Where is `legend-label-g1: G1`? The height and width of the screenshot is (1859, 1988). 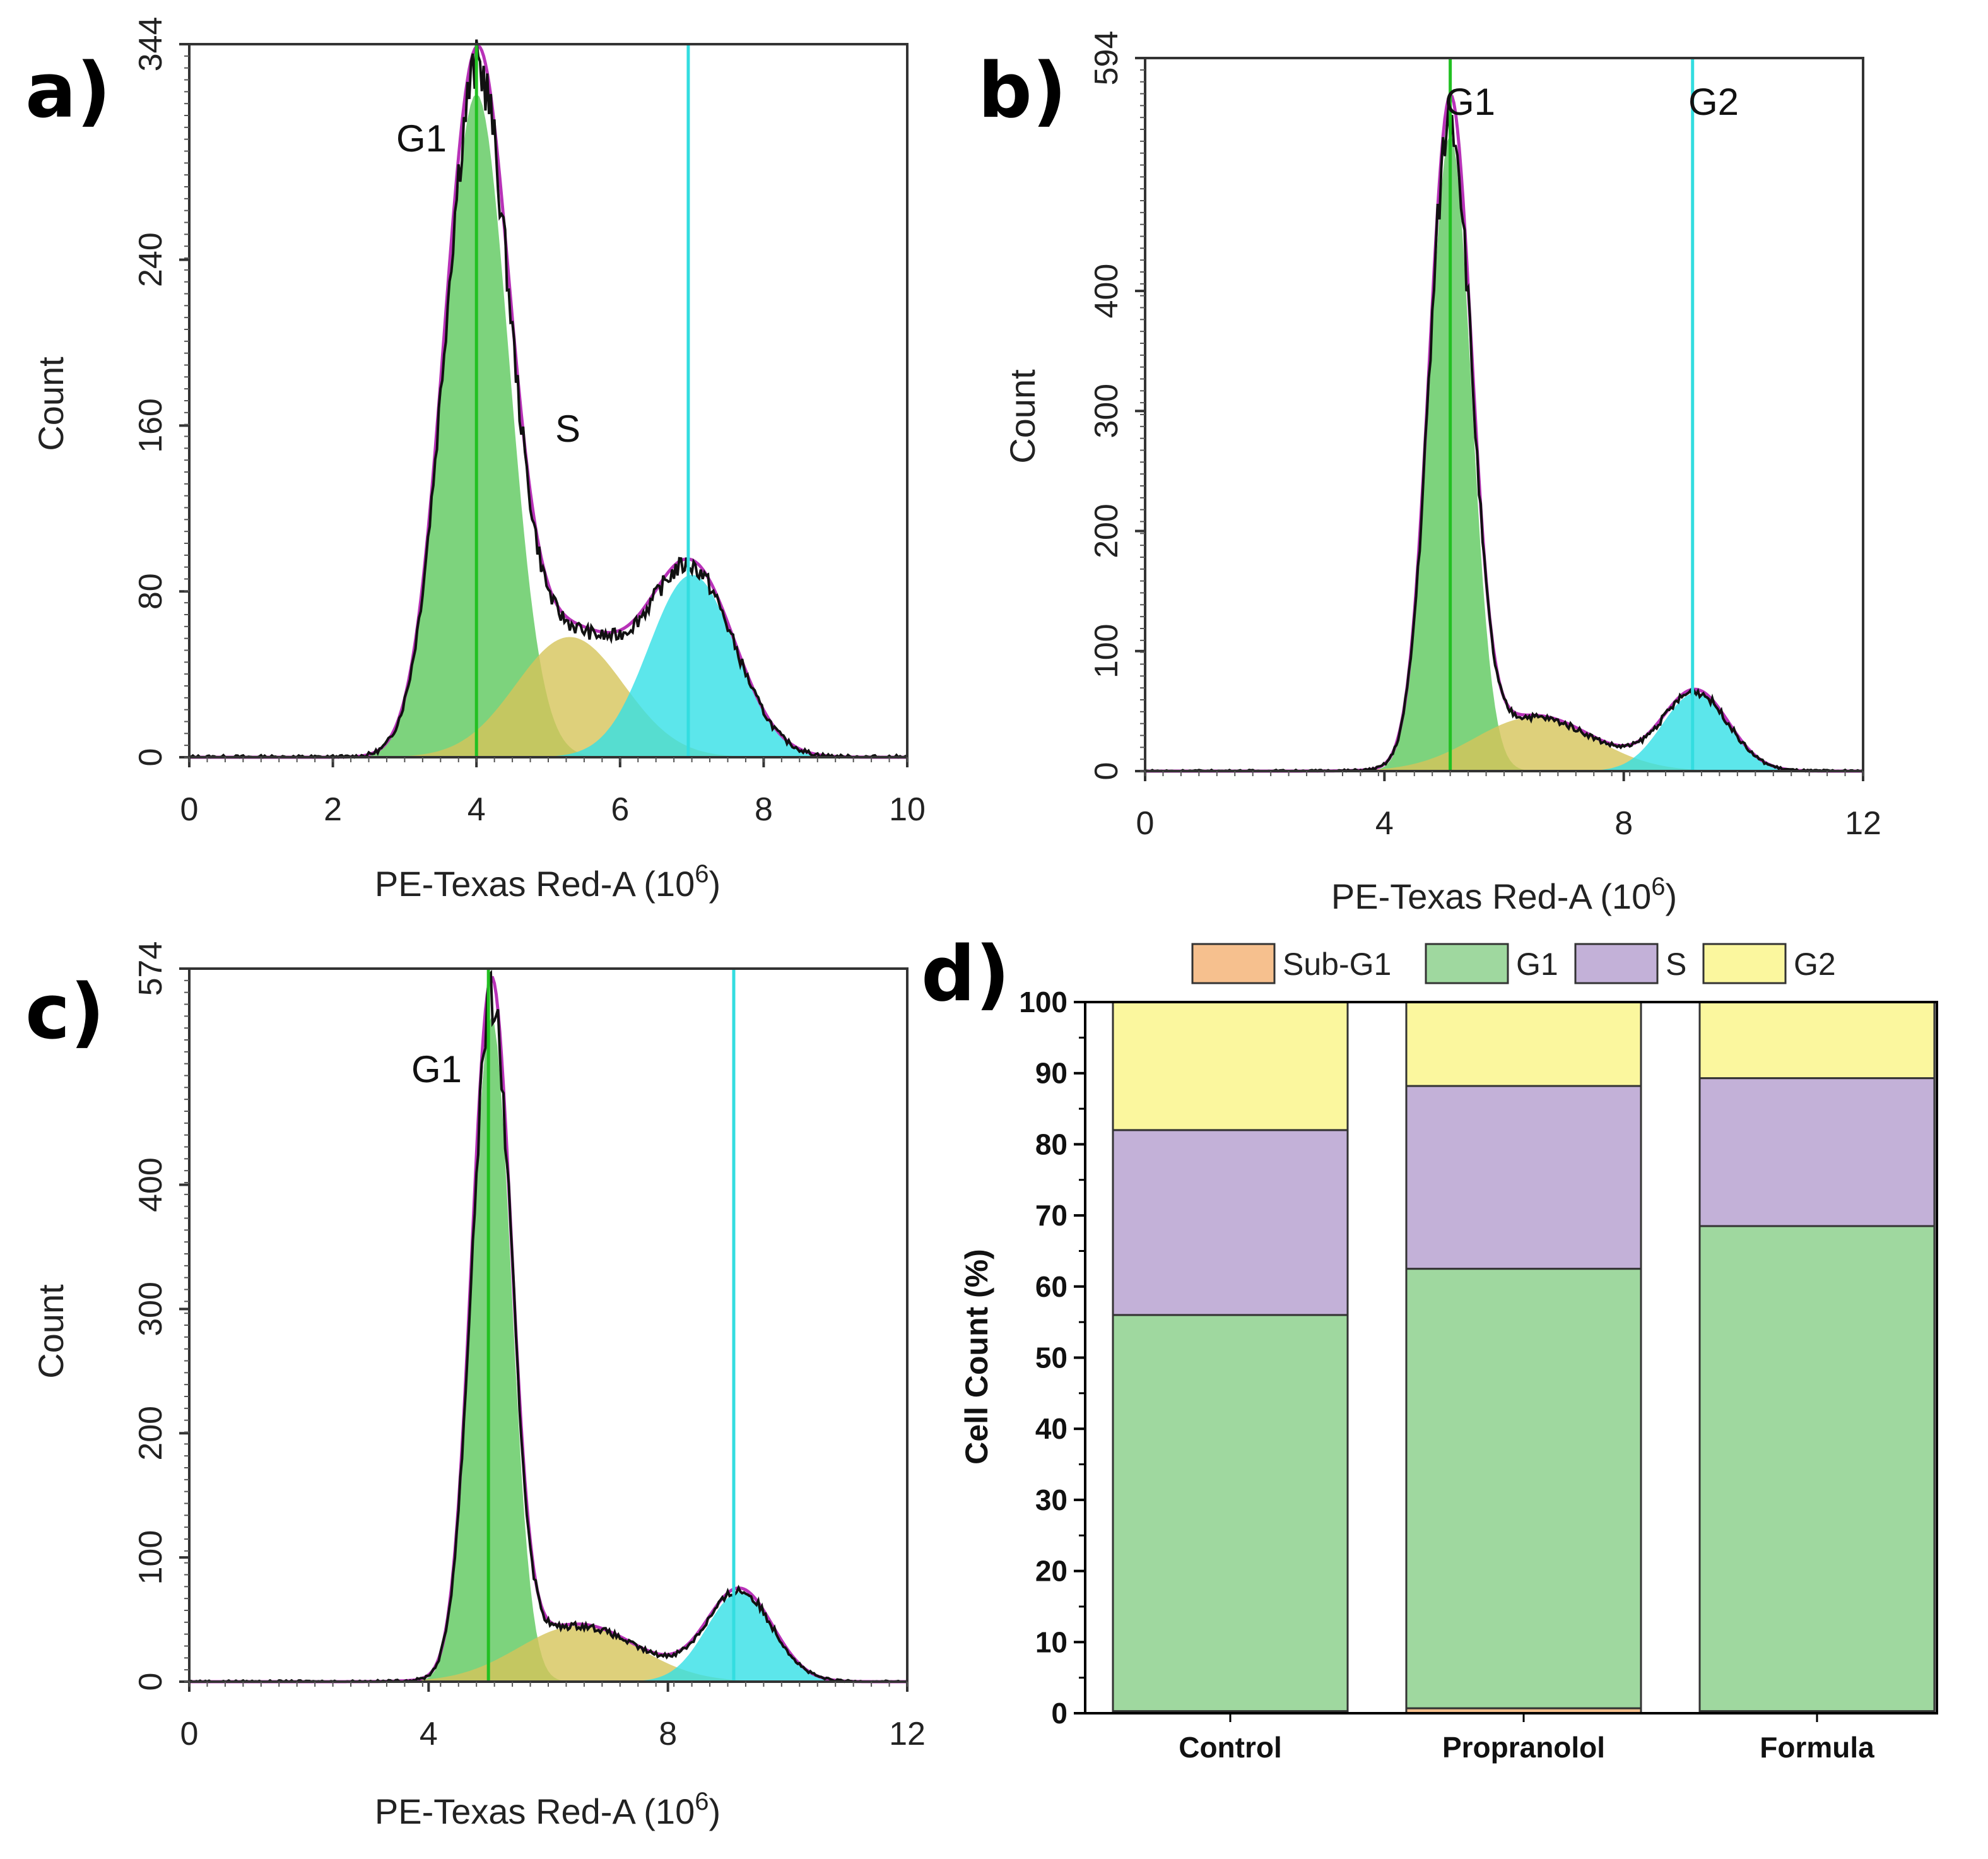 legend-label-g1: G1 is located at coordinates (1537, 964).